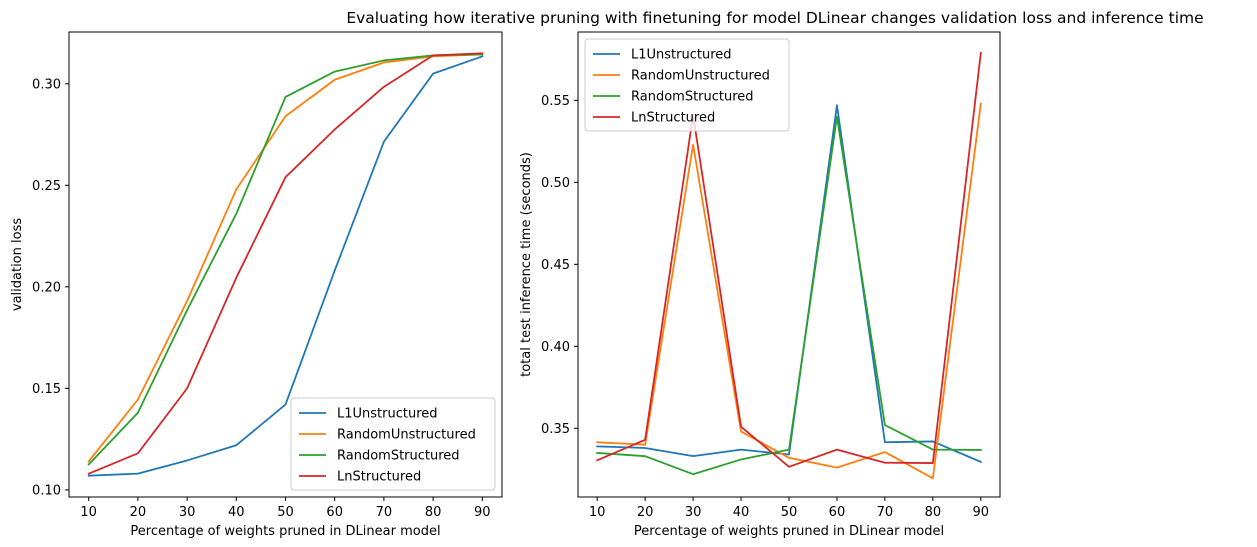 The image size is (1257, 547). Describe the element at coordinates (46, 490) in the screenshot. I see `y-tick-label: 0.10` at that location.